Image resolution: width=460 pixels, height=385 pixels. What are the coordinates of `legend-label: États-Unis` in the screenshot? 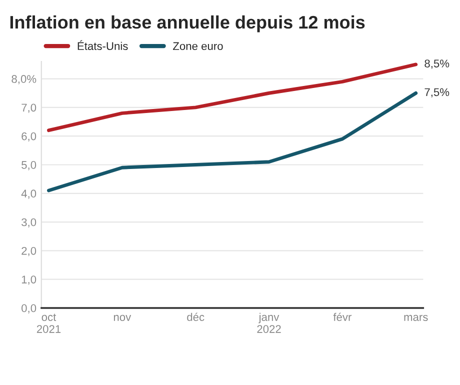 It's located at (103, 45).